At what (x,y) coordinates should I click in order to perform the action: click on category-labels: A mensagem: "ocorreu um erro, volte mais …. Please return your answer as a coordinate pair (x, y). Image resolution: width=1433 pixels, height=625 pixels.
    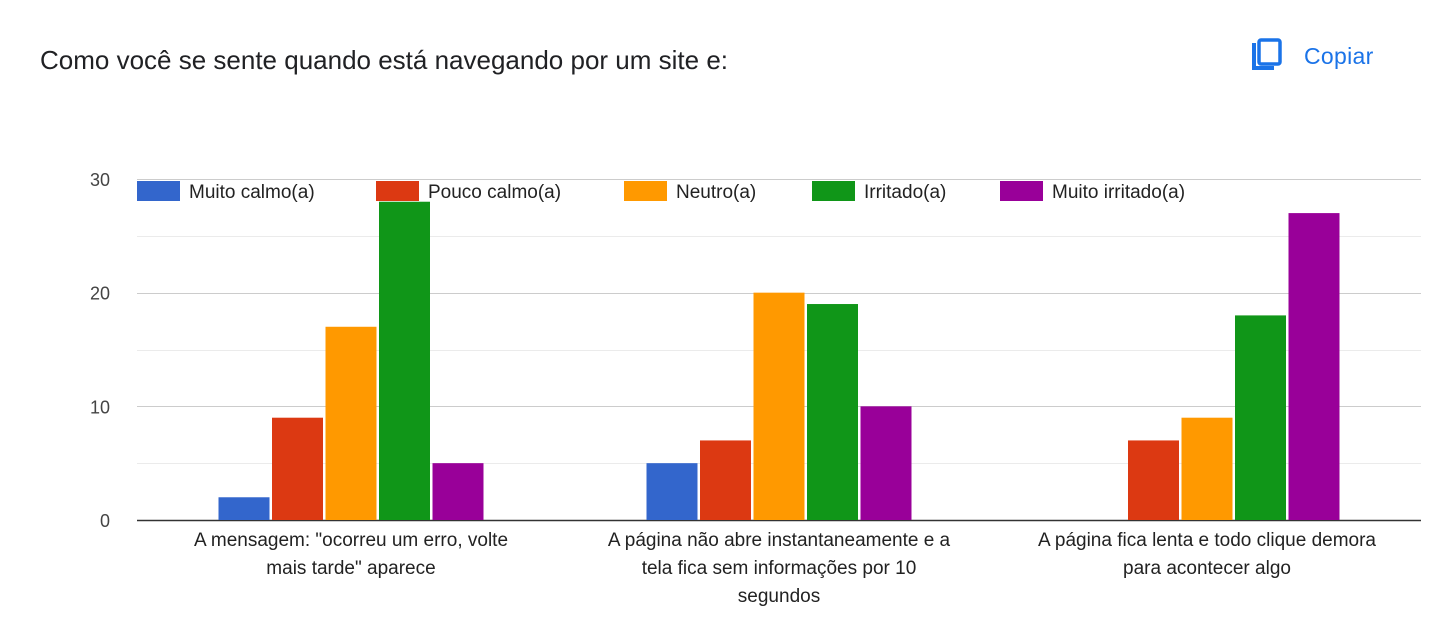
    Looking at the image, I should click on (785, 568).